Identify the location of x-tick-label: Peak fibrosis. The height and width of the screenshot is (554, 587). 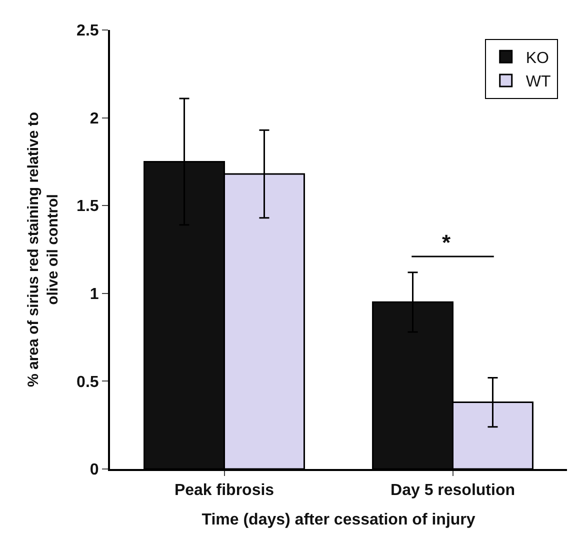
(224, 491).